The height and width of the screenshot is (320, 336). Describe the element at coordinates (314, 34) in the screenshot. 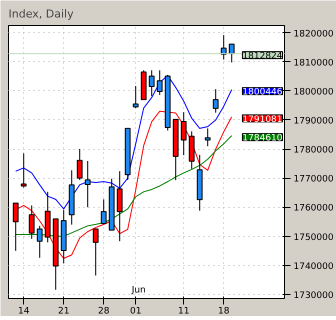

I see `y-tick-label: 1820000` at that location.